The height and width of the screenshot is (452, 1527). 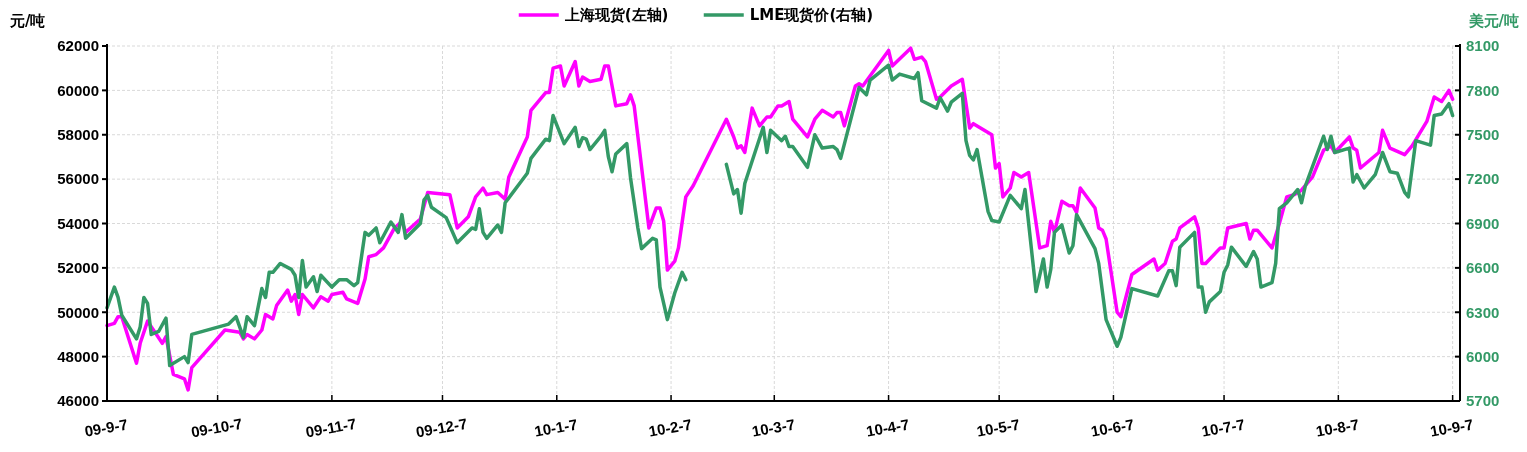 What do you see at coordinates (811, 15) in the screenshot?
I see `legend-label: LME现货价(右轴)` at bounding box center [811, 15].